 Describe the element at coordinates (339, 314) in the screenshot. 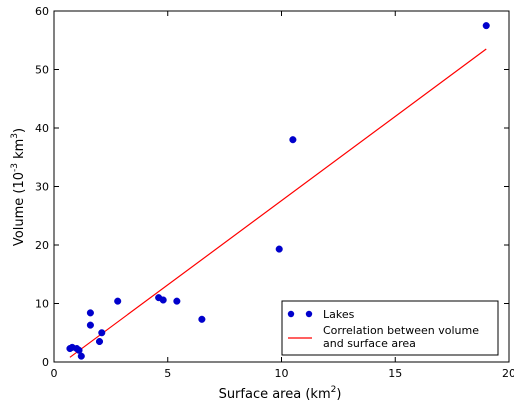

I see `legend-label-lakes: Lakes` at that location.